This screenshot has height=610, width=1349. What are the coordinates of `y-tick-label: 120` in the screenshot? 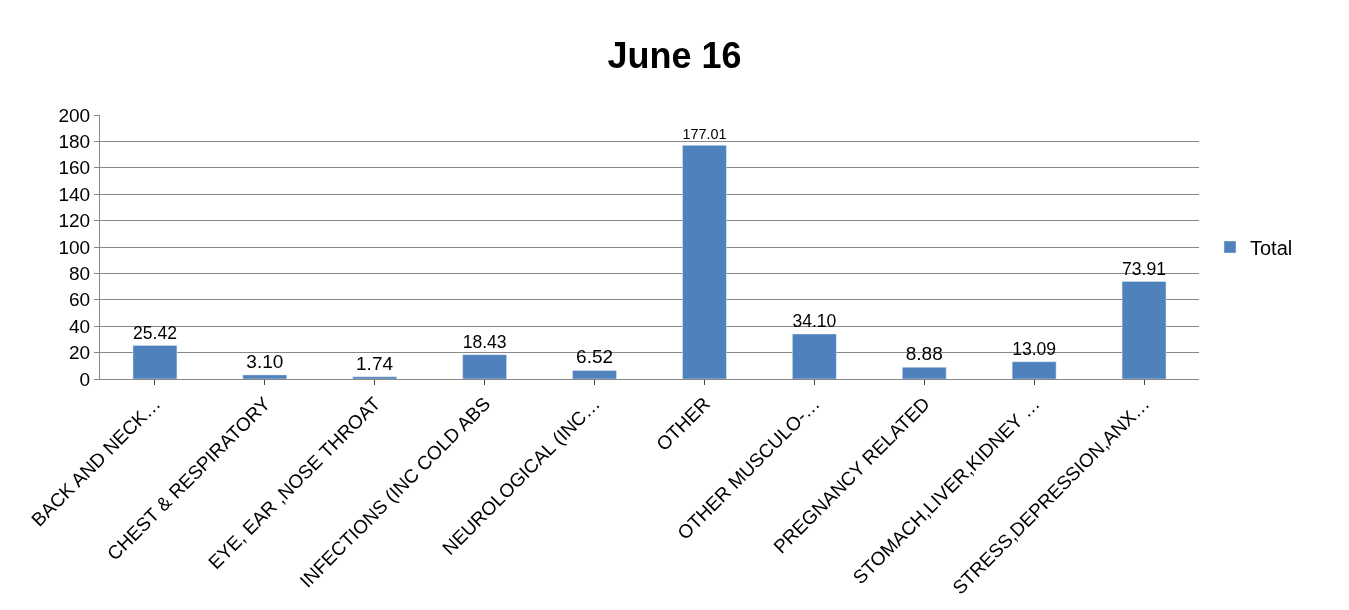 It's located at (74, 221).